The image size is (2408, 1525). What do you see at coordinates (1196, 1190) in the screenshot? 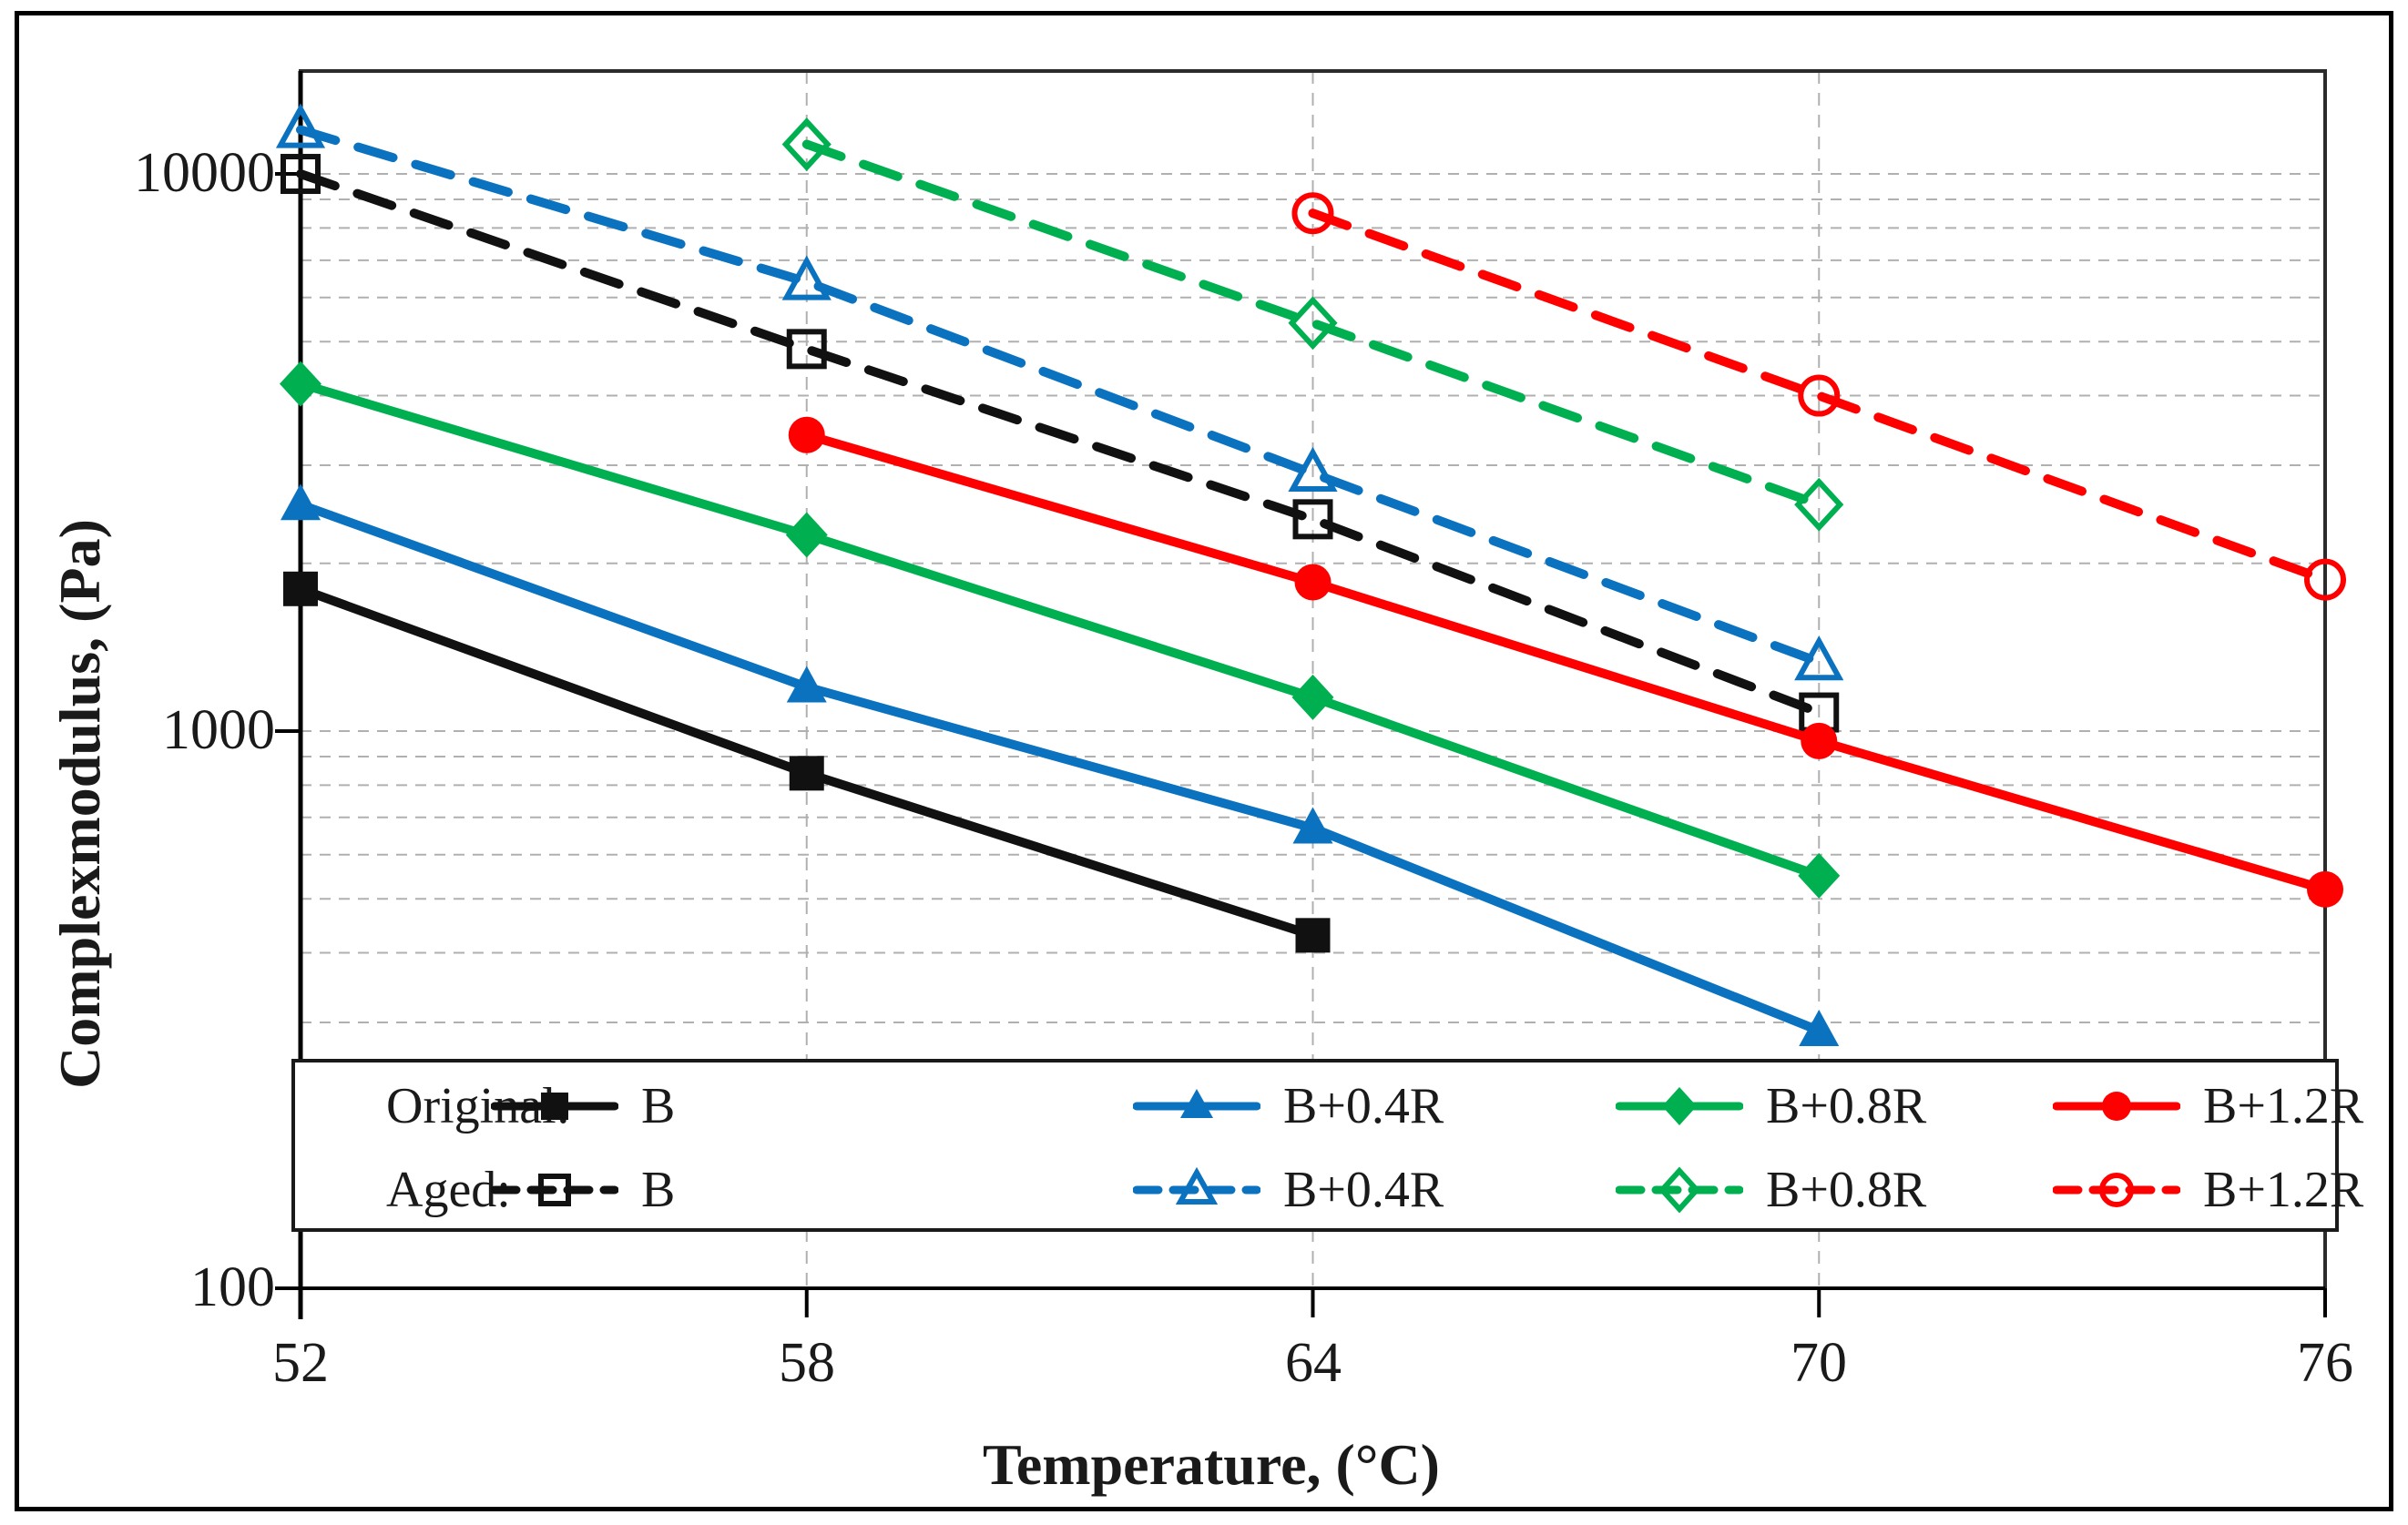
I see `legend-line-sample-aged-b-0-4r` at bounding box center [1196, 1190].